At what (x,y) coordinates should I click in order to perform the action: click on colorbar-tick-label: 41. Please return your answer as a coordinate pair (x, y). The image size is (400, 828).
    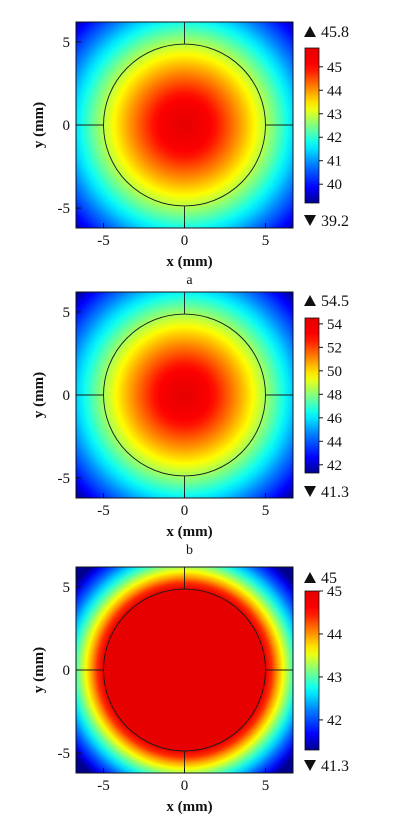
    Looking at the image, I should click on (334, 162).